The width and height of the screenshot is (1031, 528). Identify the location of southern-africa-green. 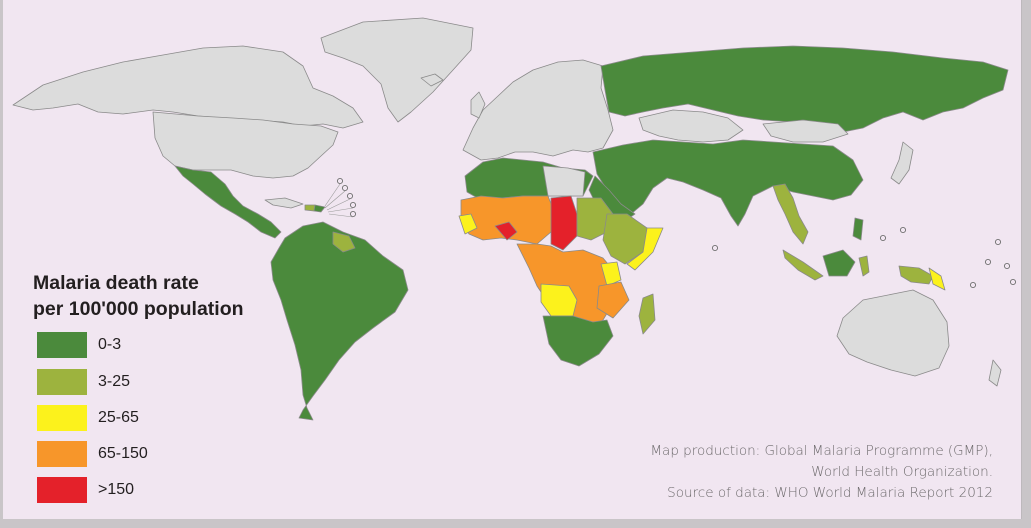
(578, 341).